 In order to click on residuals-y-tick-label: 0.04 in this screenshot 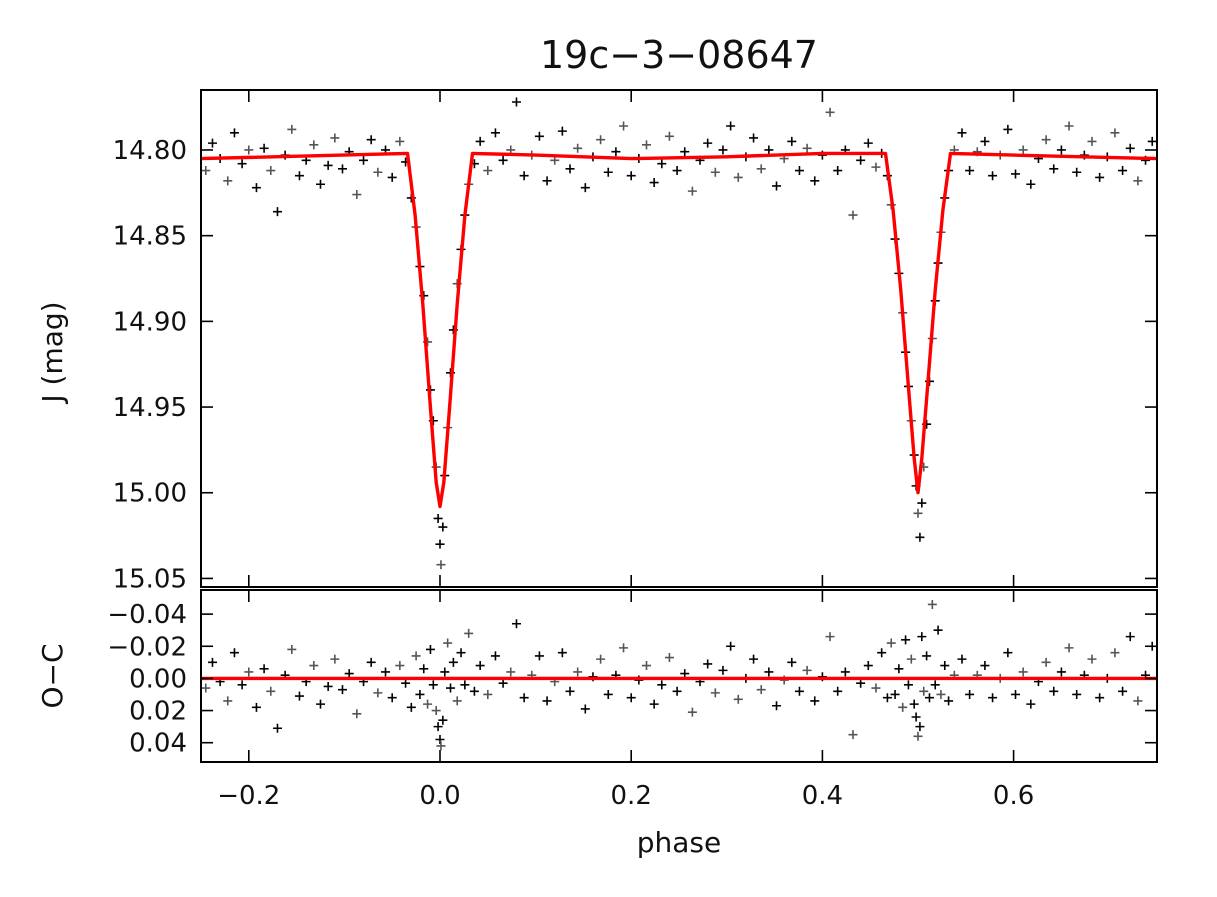, I will do `click(158, 744)`.